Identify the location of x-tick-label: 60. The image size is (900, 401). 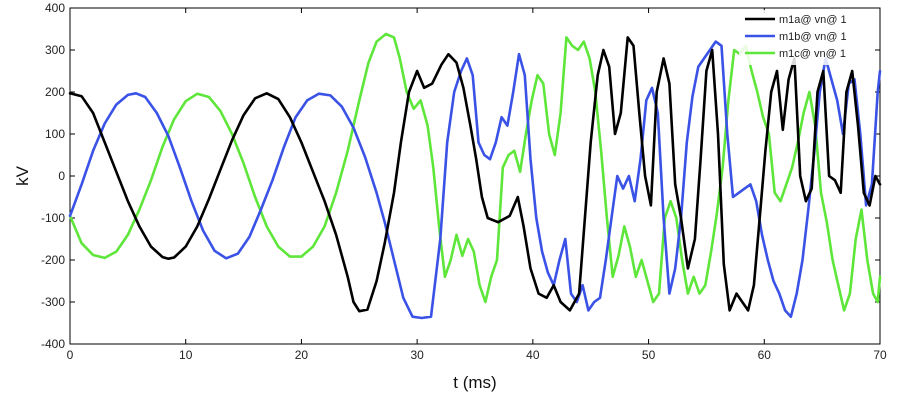
(765, 355).